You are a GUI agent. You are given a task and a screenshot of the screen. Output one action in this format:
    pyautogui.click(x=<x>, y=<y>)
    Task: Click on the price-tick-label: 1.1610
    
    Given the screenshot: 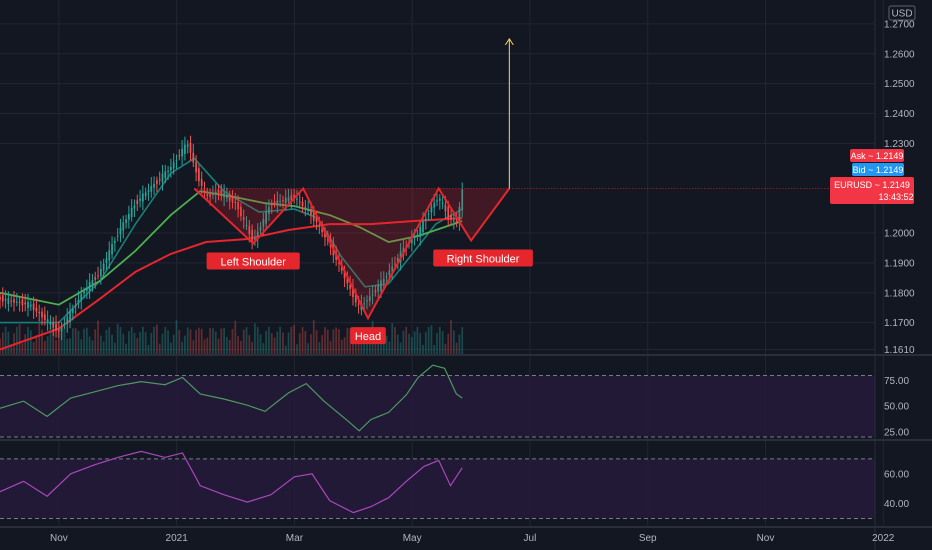 What is the action you would take?
    pyautogui.click(x=899, y=350)
    